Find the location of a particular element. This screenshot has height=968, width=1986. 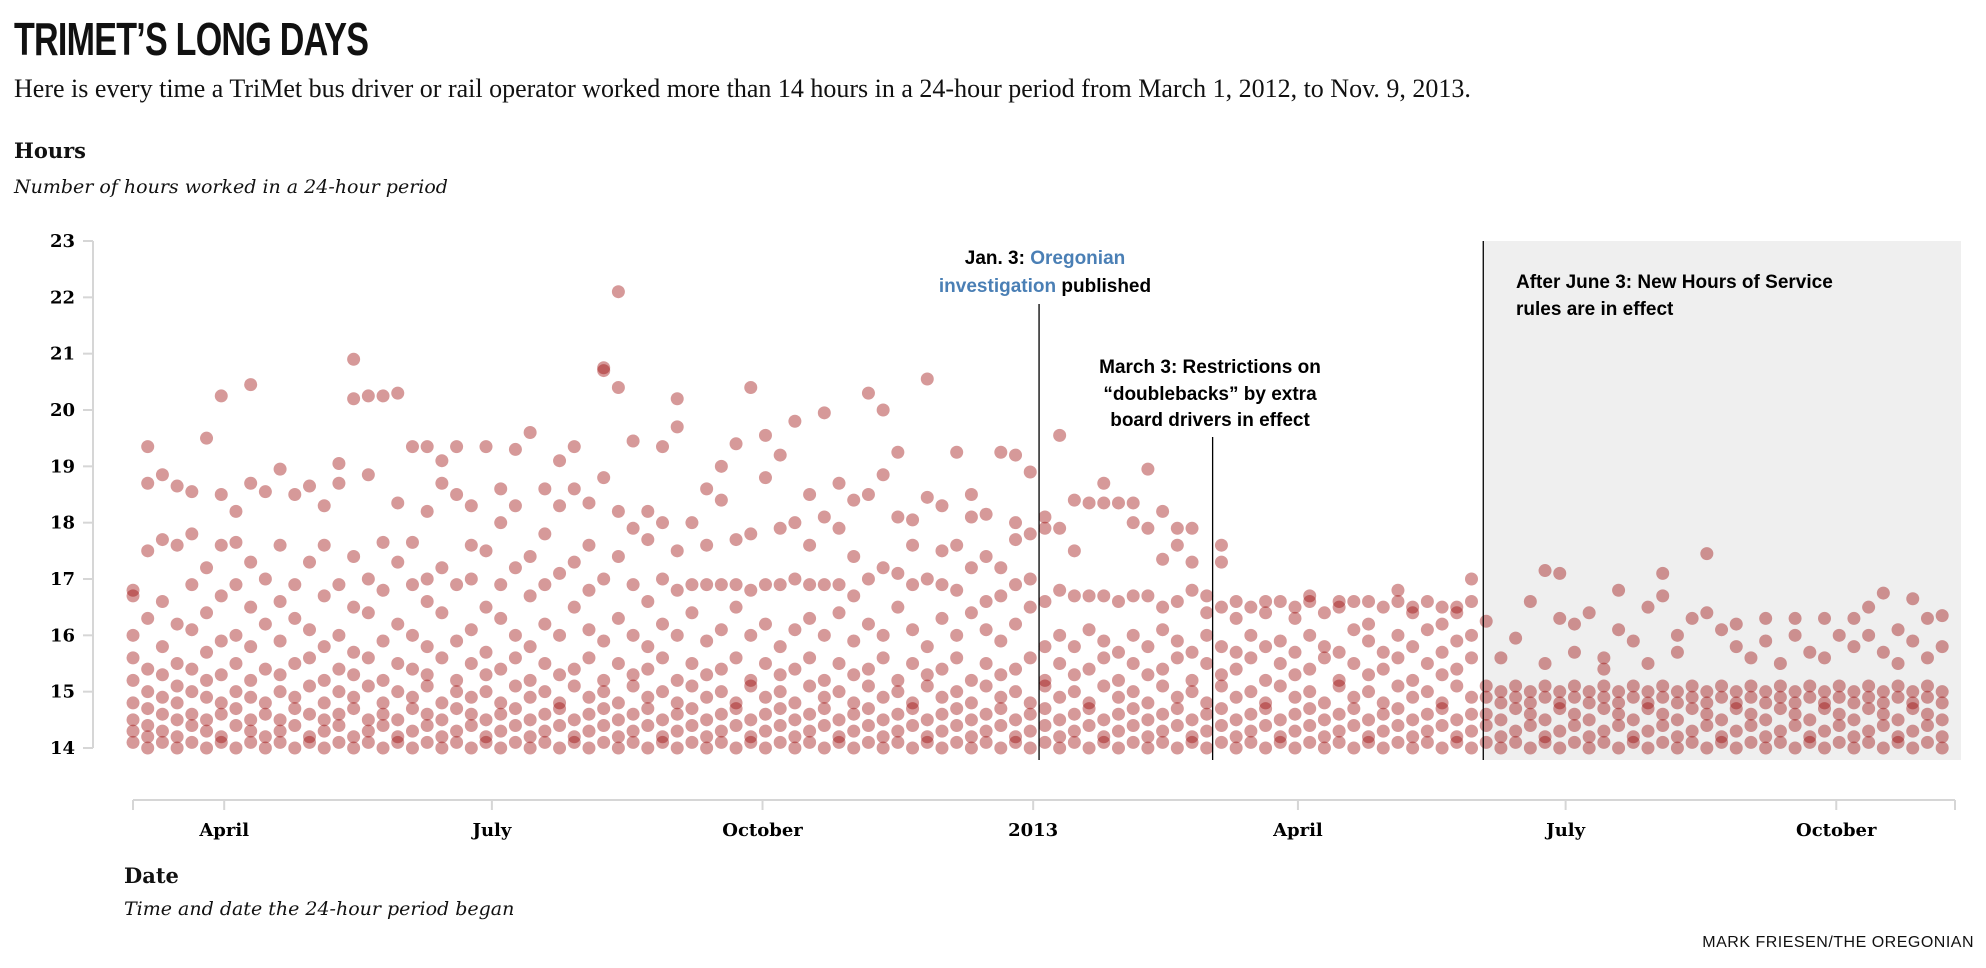

investigation-link: investigation is located at coordinates (997, 286).